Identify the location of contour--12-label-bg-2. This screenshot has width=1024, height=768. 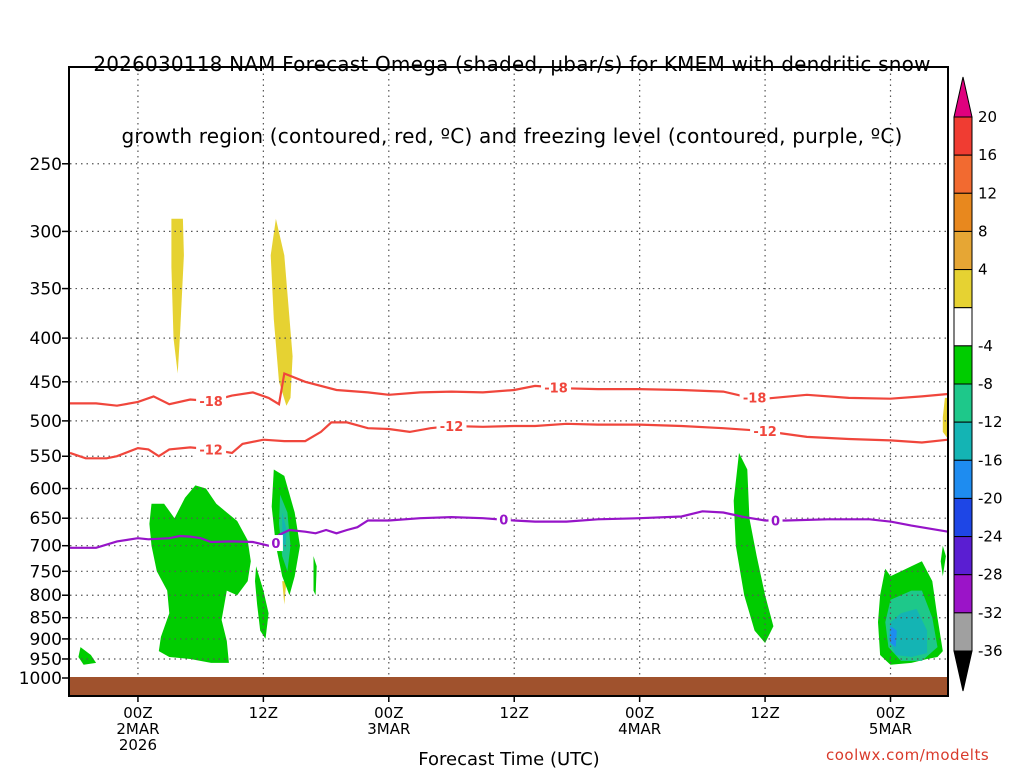
(765, 431).